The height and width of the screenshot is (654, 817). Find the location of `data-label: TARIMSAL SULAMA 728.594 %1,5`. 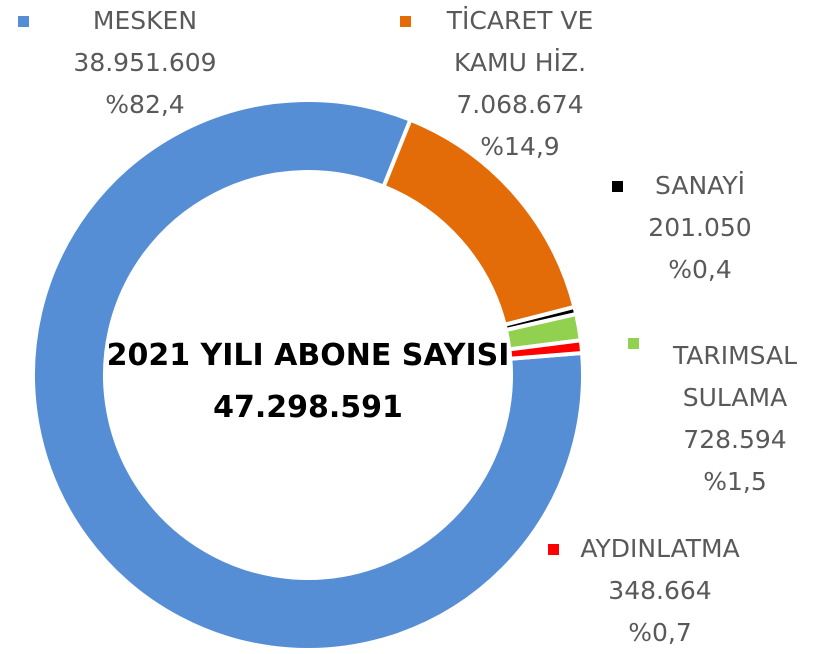

data-label: TARIMSAL SULAMA 728.594 %1,5 is located at coordinates (711, 419).